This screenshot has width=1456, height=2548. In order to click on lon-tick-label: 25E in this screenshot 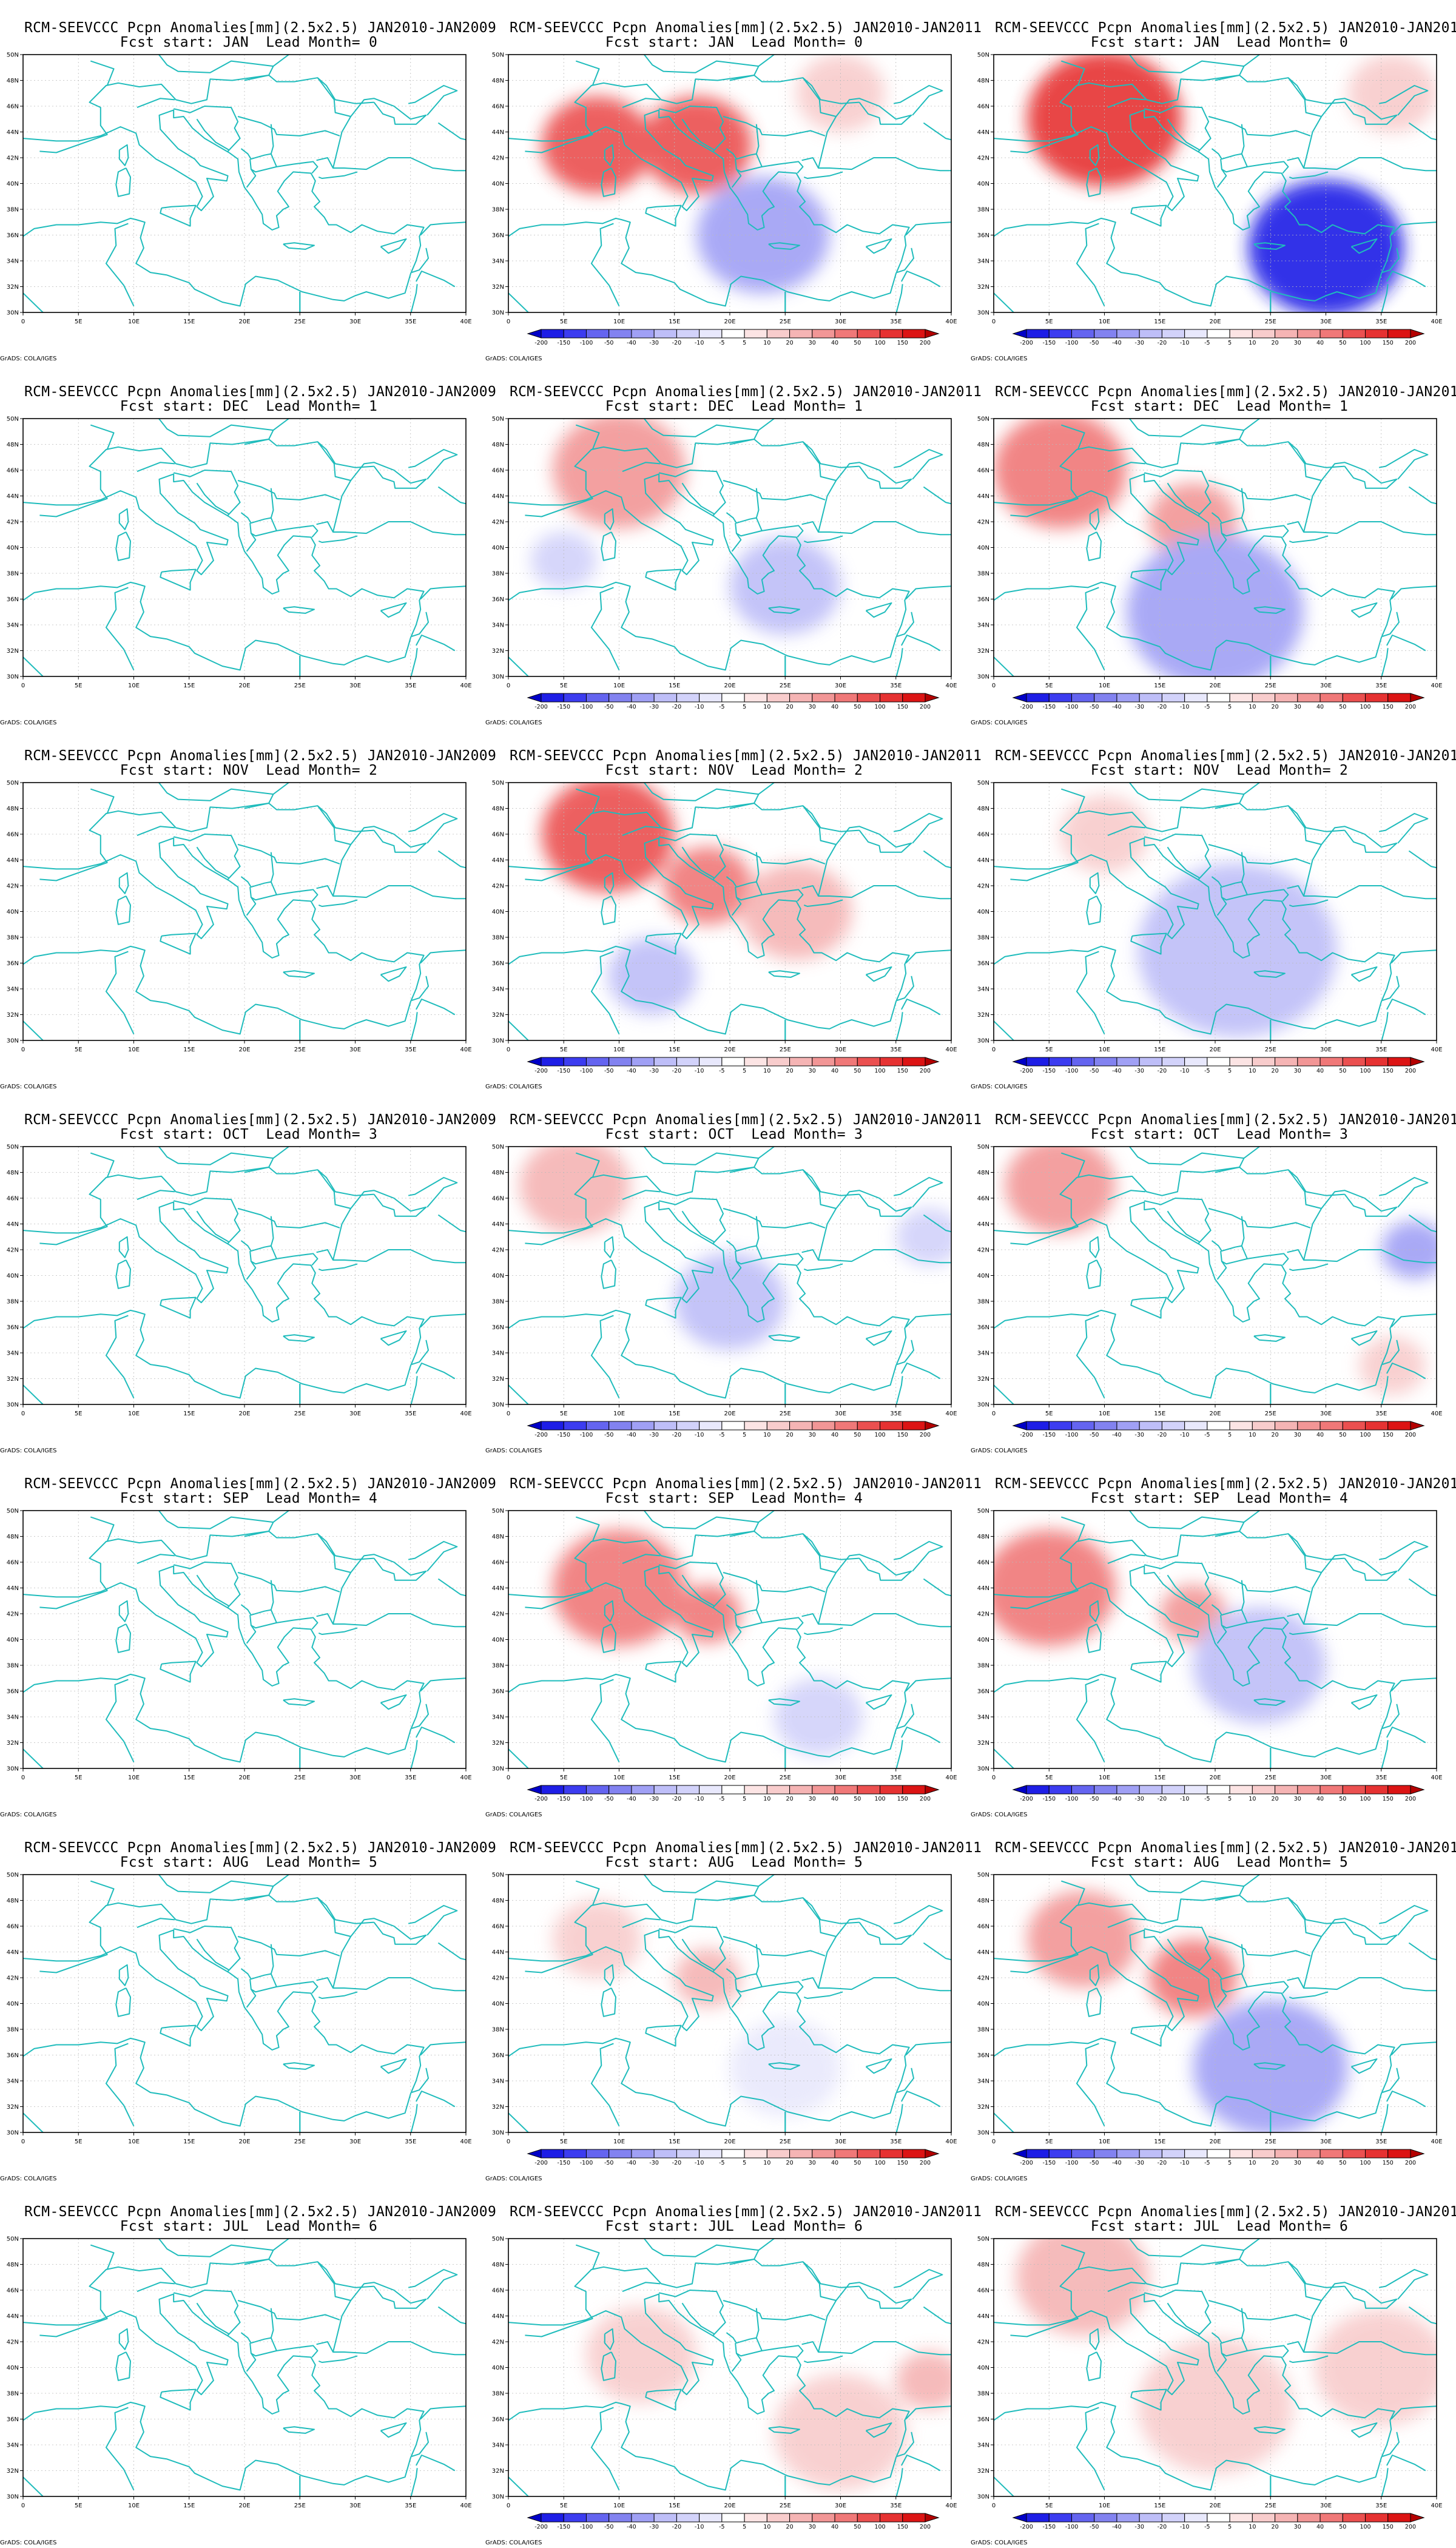, I will do `click(785, 1777)`.